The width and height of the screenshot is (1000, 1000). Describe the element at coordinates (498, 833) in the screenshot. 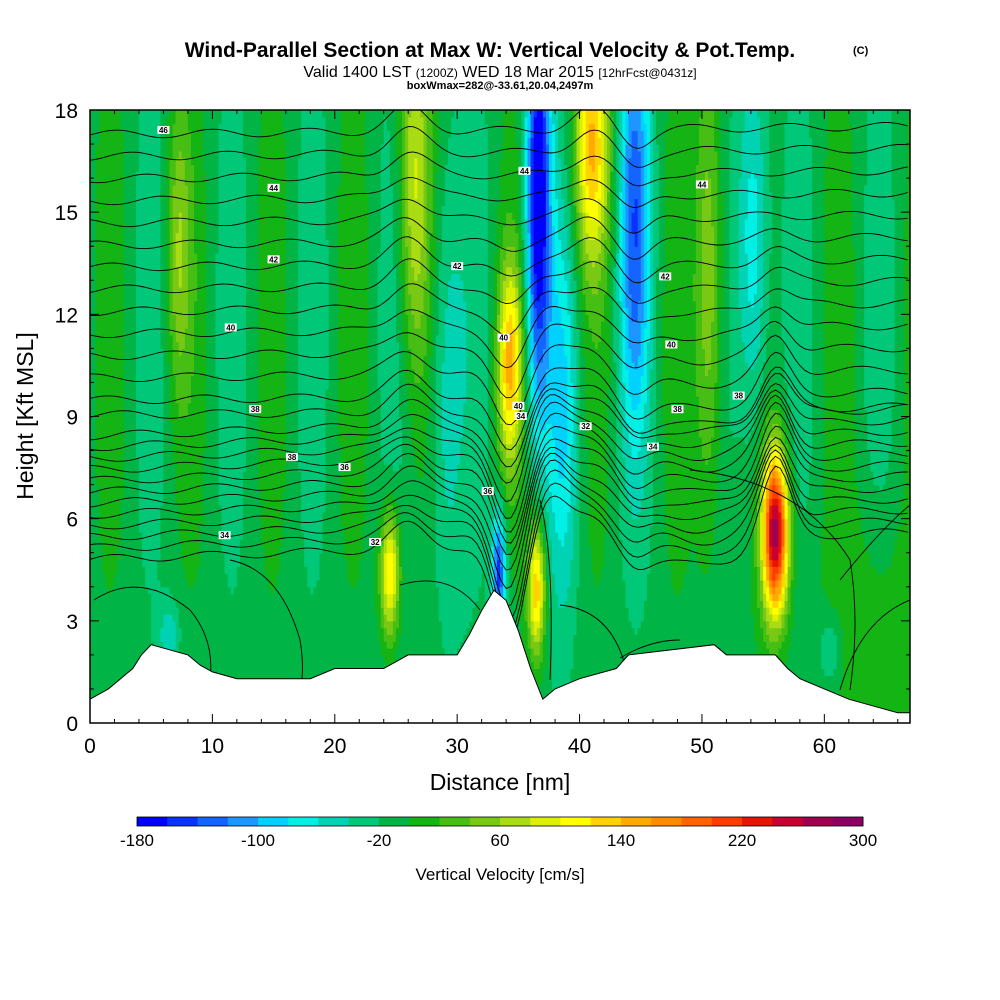

I see `colorbar: -180 -100 -20 60 140 220 300` at that location.